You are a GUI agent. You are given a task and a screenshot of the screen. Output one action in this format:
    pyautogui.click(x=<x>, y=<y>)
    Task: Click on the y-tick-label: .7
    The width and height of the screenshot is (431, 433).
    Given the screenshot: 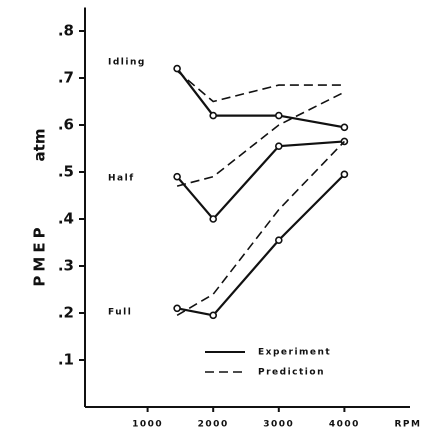 What is the action you would take?
    pyautogui.click(x=66, y=78)
    